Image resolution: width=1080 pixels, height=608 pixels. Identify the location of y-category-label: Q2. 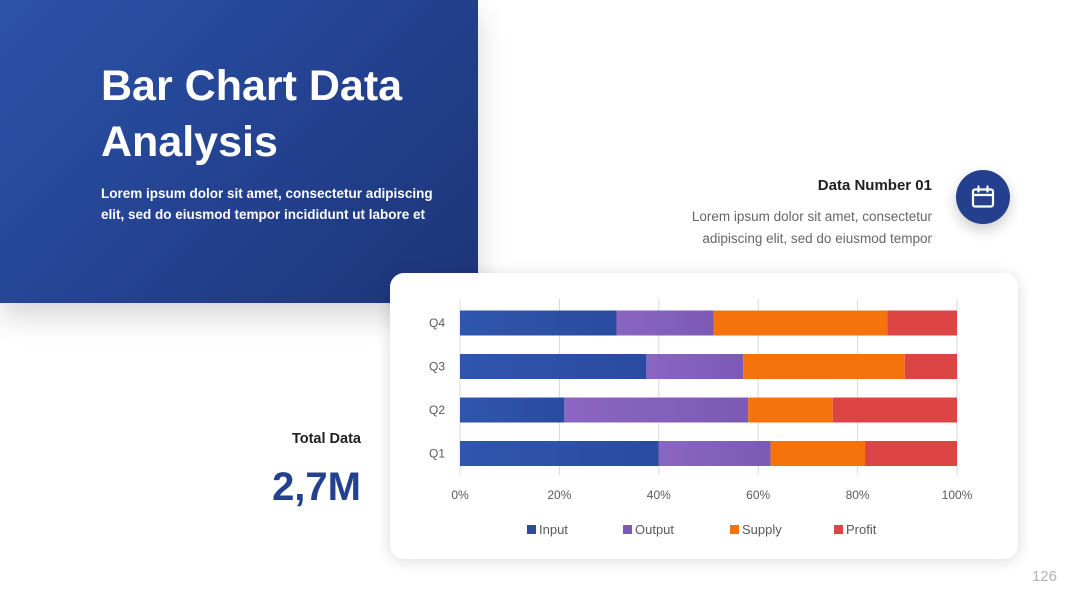
(437, 410).